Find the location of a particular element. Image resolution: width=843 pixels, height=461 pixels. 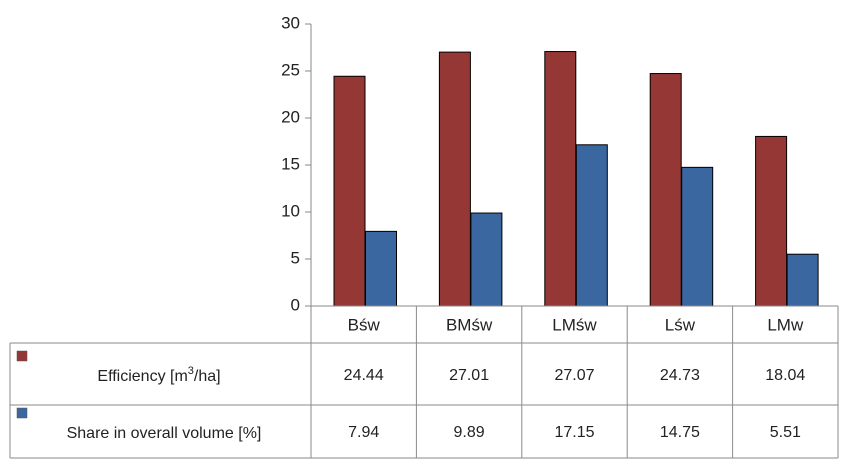

x-category-label: LMw is located at coordinates (785, 324).